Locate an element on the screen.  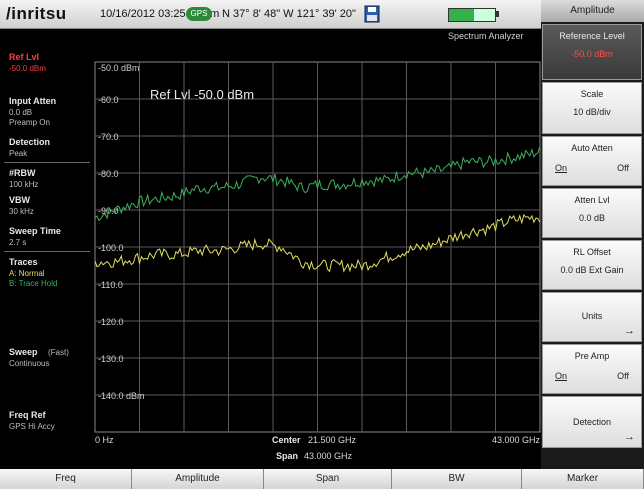
y-tick-label: -70.0 is located at coordinates (108, 137).